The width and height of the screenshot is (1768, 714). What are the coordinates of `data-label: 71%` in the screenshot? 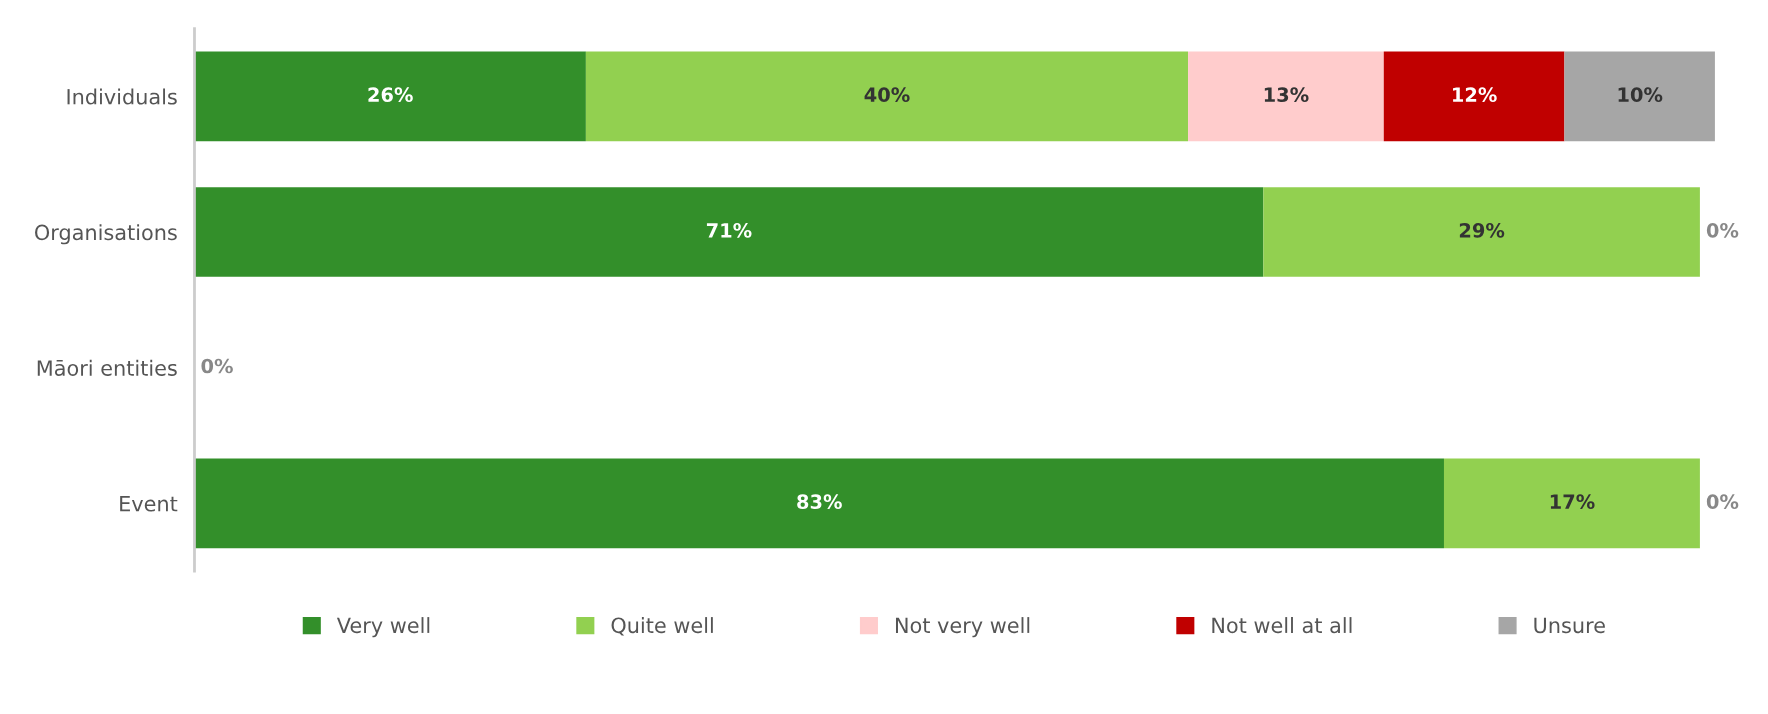 It's located at (729, 230).